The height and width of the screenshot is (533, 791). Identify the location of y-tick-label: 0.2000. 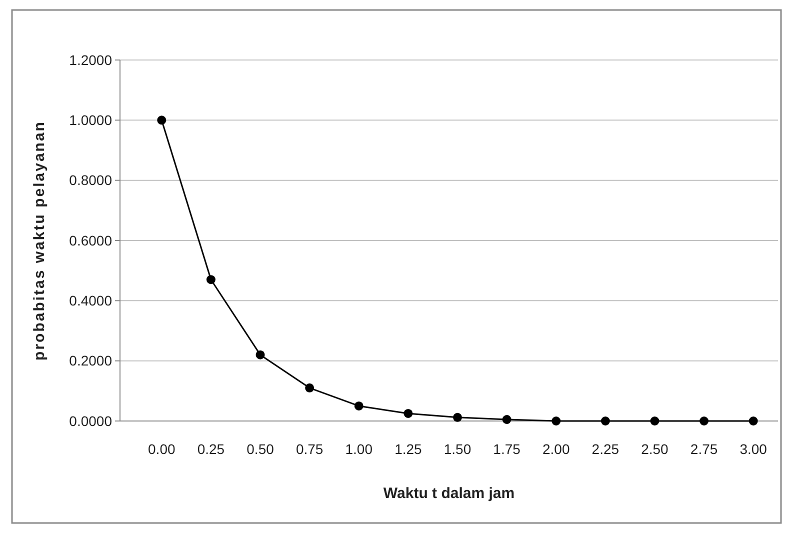
(90, 360).